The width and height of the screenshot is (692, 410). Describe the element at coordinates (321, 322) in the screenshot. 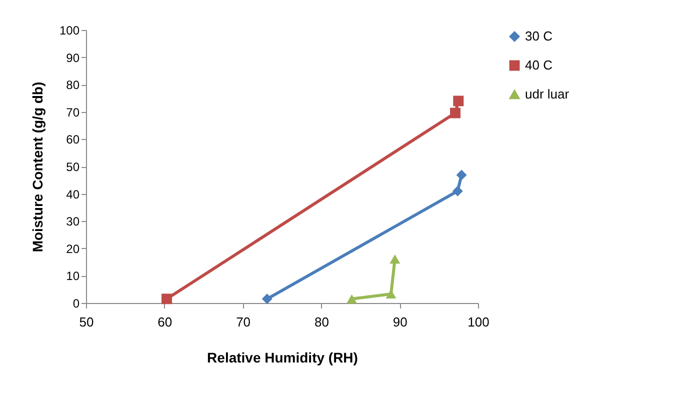

I see `x-tick-label: 80` at that location.